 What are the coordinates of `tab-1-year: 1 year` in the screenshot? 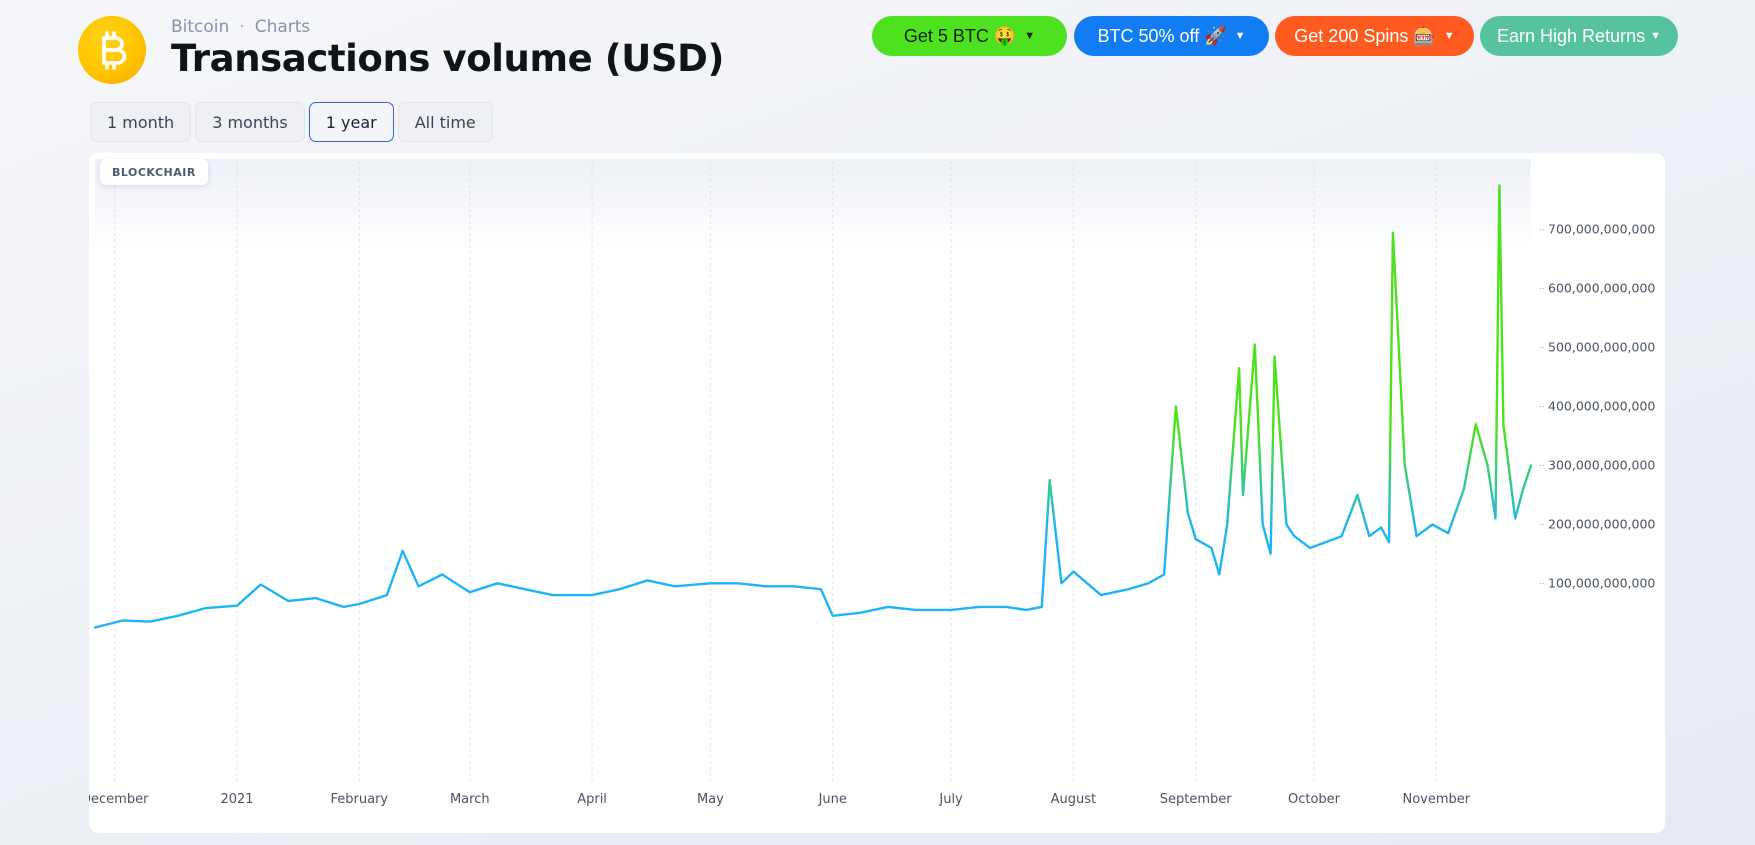 It's located at (351, 122).